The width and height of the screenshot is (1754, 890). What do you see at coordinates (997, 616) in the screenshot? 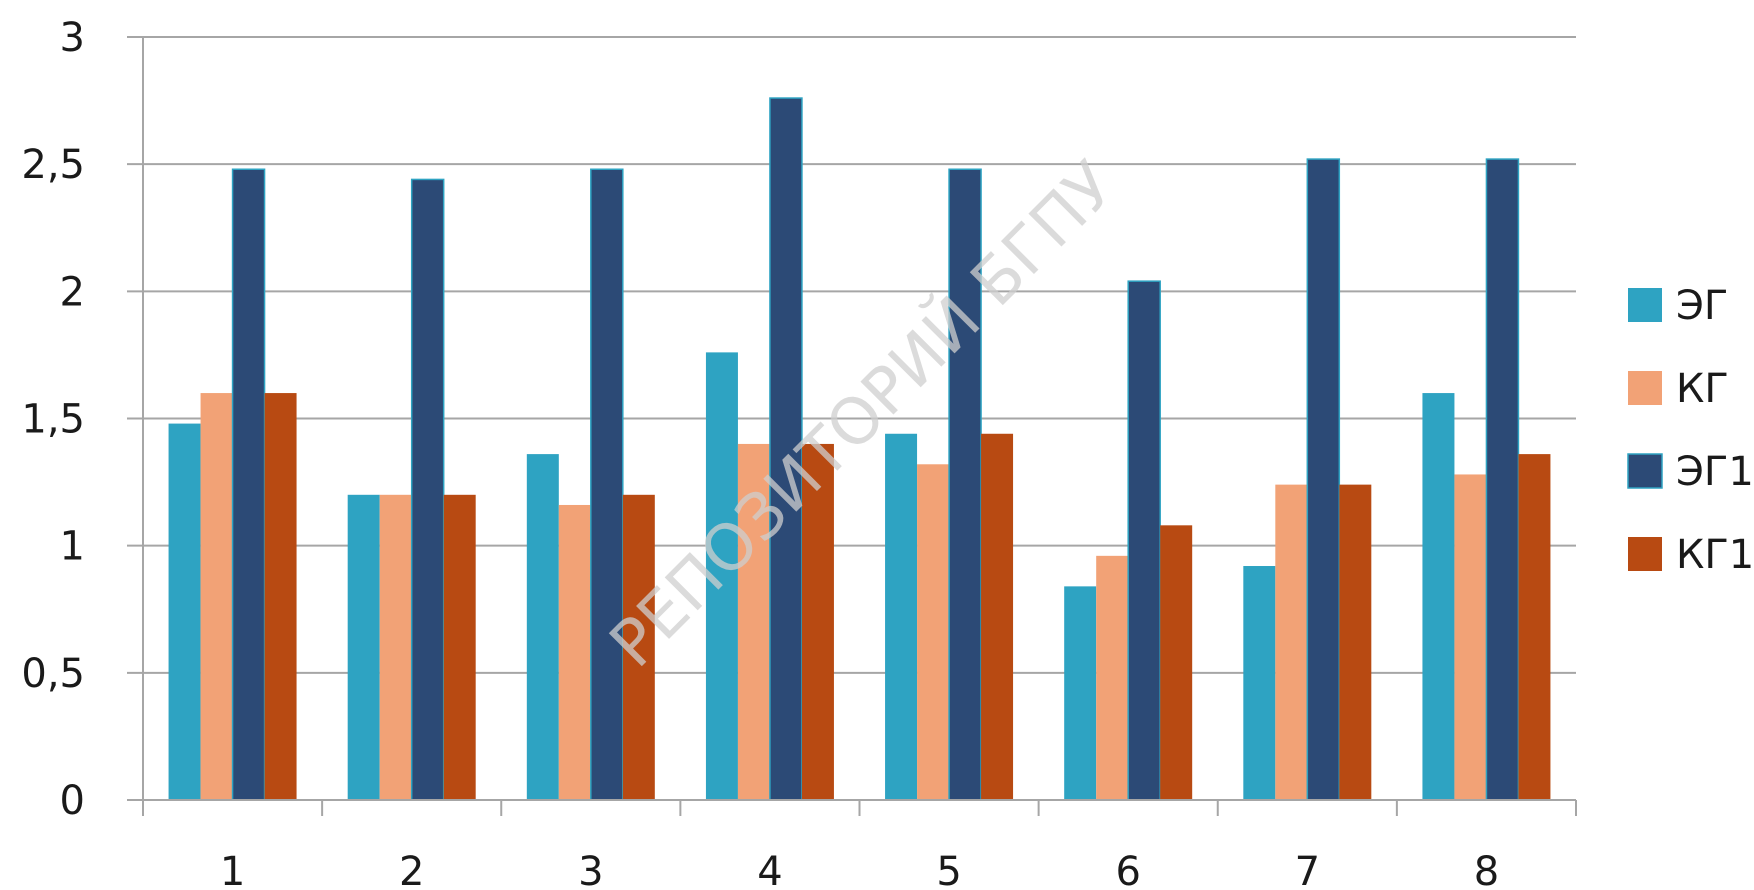
I see `bar-КГ1-5` at bounding box center [997, 616].